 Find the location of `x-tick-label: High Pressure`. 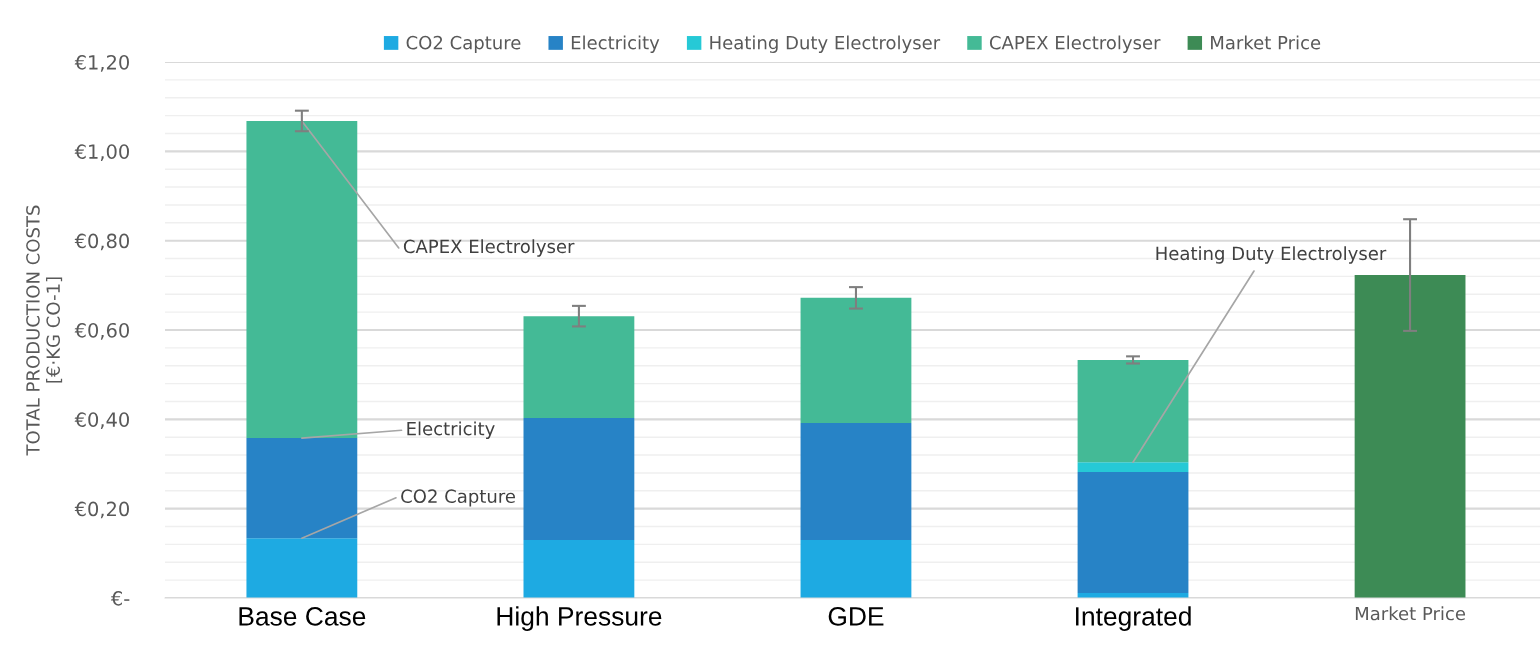

x-tick-label: High Pressure is located at coordinates (579, 618).